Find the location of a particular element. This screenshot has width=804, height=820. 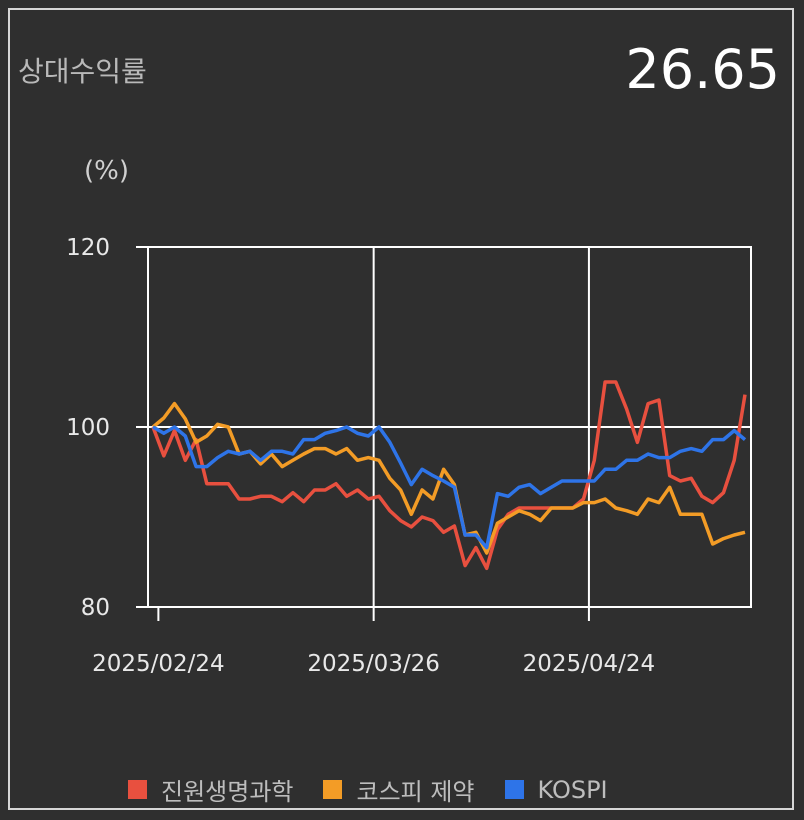

legend-item-series-3: KOSPI is located at coordinates (556, 789).